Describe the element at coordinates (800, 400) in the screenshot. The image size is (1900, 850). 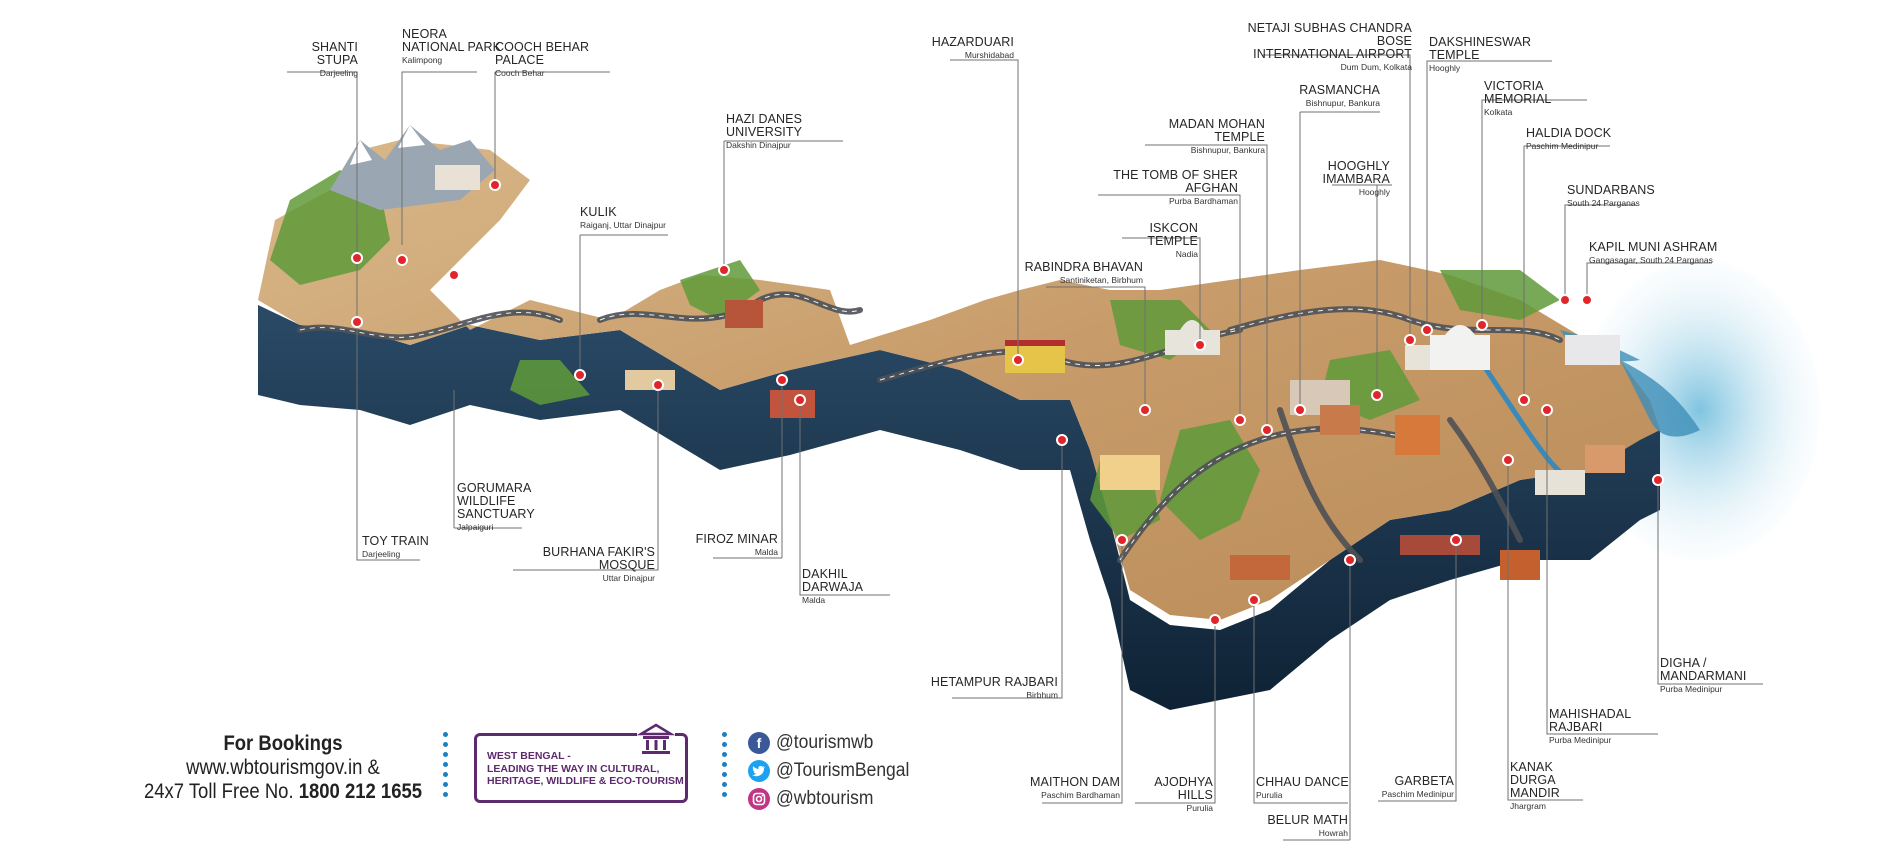
I see `marker-dakhil` at that location.